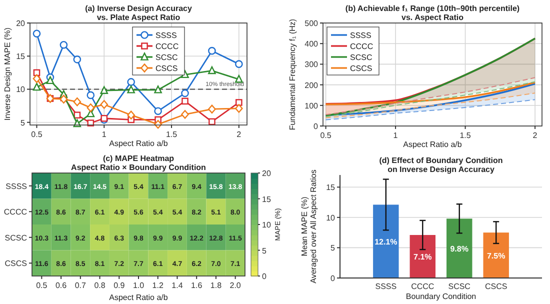  What do you see at coordinates (311, 23) in the screenshot?
I see `y-tick-label: 500` at bounding box center [311, 23].